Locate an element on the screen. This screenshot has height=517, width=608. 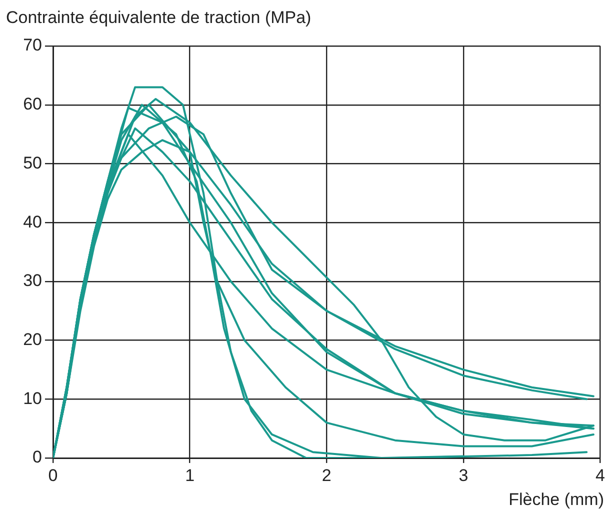
x-tick-label: 1 is located at coordinates (190, 475).